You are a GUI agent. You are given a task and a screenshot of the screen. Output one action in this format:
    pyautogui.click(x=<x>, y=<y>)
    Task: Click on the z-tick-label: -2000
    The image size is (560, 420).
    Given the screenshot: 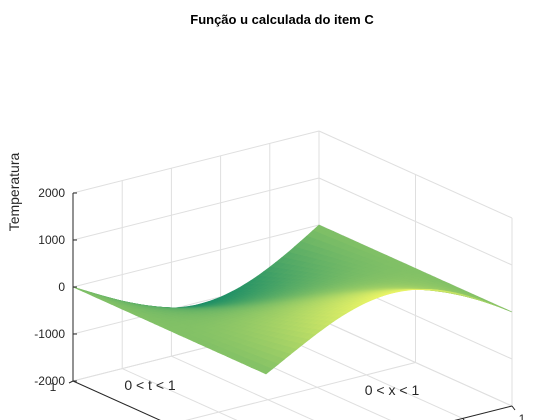 What is the action you would take?
    pyautogui.click(x=49, y=381)
    